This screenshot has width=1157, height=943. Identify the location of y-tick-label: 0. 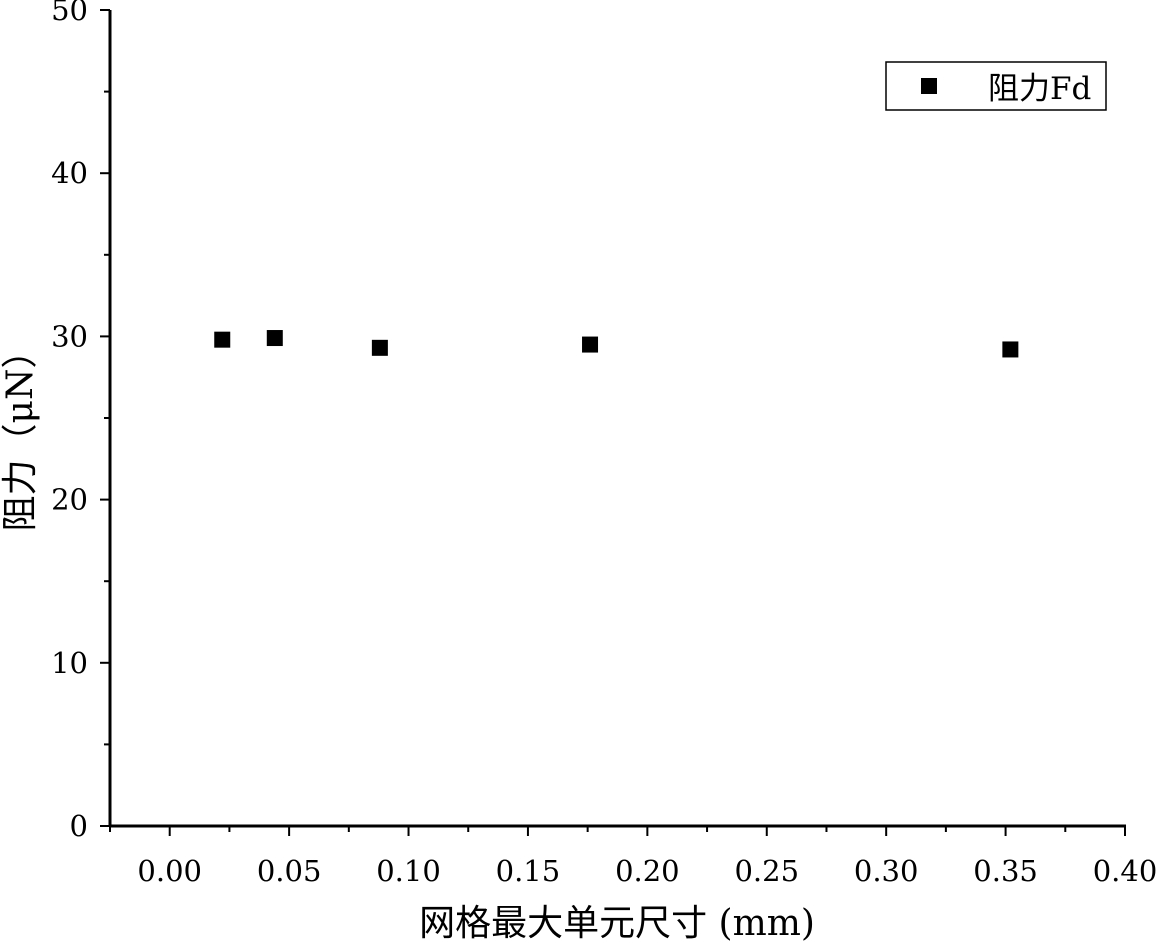
(79, 826).